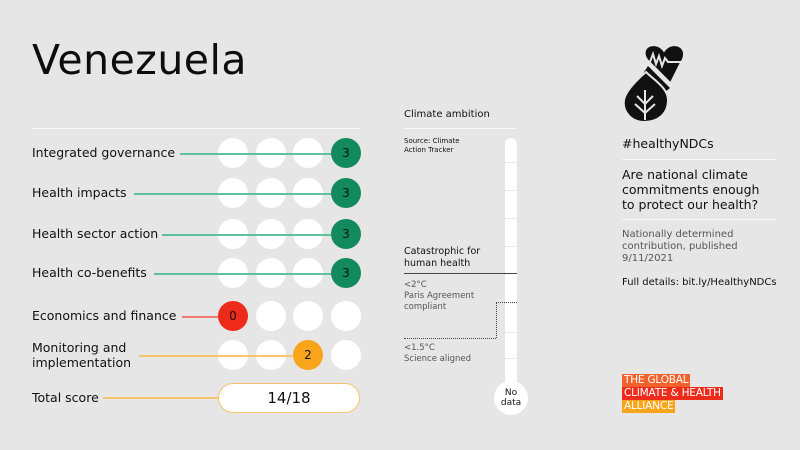  I want to click on ndc-line: contribution, published, so click(680, 246).